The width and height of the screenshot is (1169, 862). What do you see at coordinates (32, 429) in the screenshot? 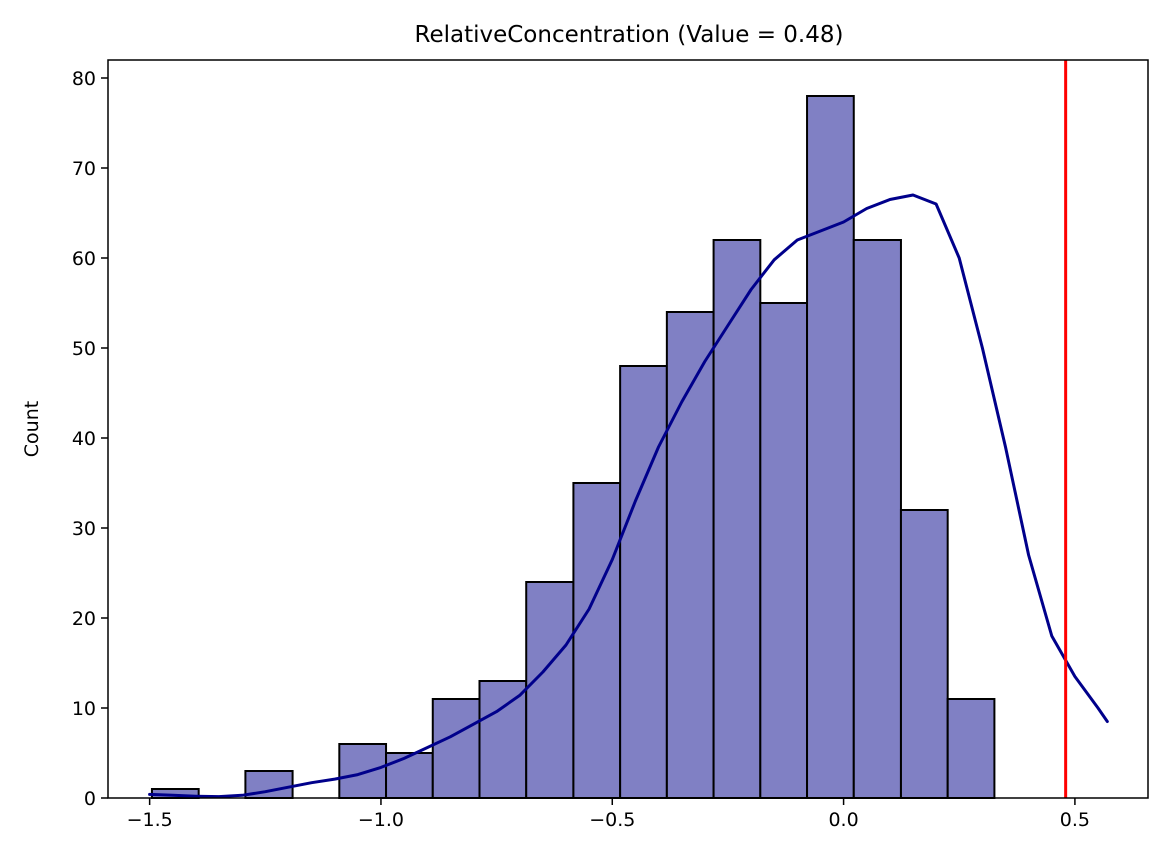
I see `y-axis-label: Count` at bounding box center [32, 429].